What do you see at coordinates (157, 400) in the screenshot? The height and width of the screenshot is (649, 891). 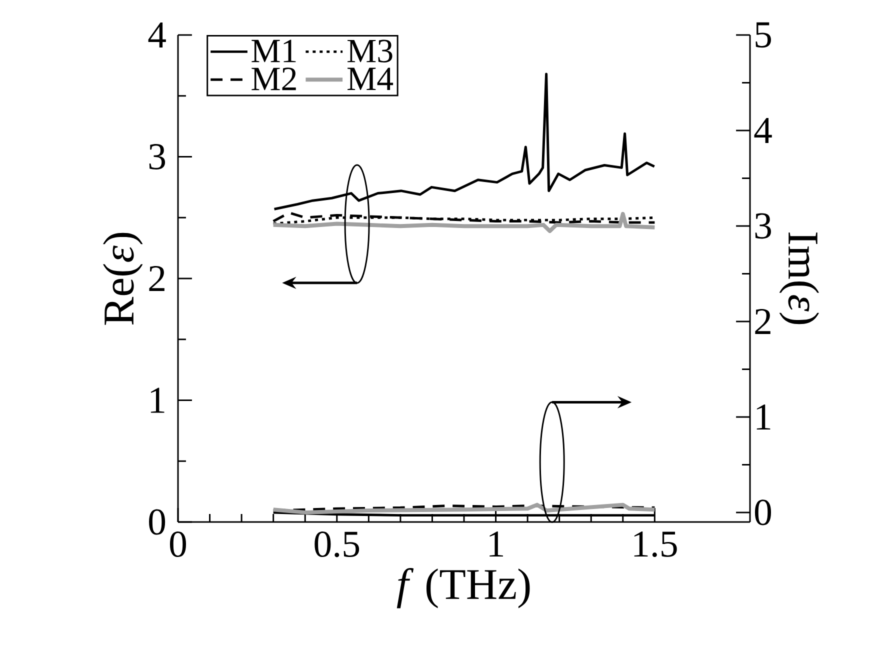 I see `y-tick-label: 1` at bounding box center [157, 400].